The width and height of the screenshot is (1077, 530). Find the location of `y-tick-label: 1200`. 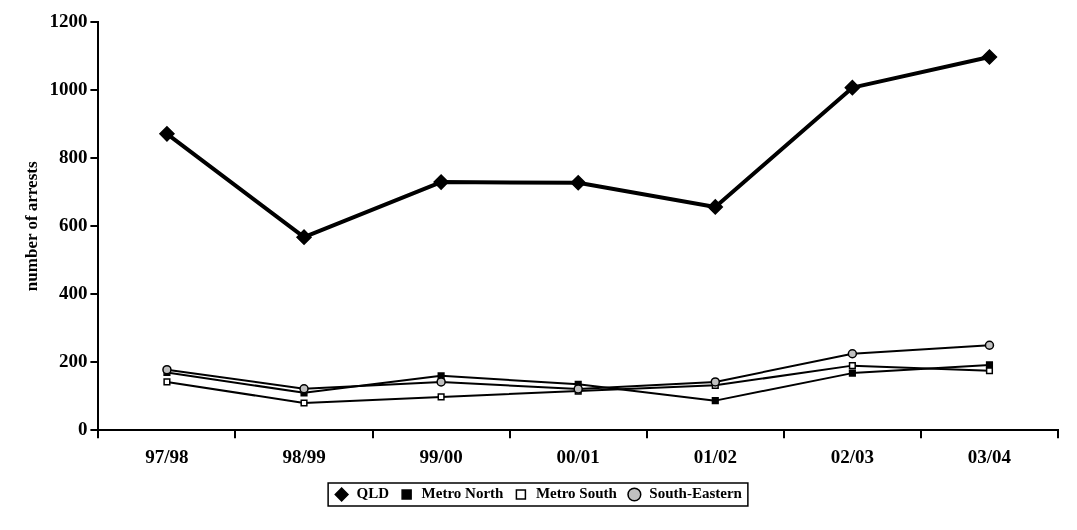

y-tick-label: 1200 is located at coordinates (68, 21).